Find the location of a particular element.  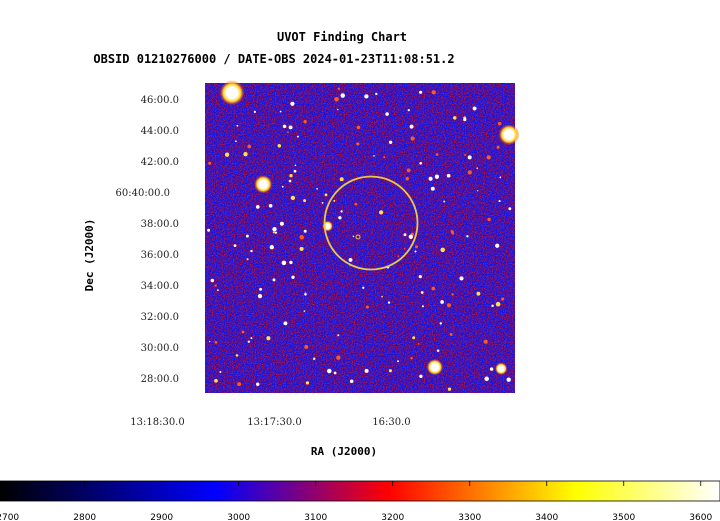

y-tick-label: 60:40:00.0 is located at coordinates (143, 193).